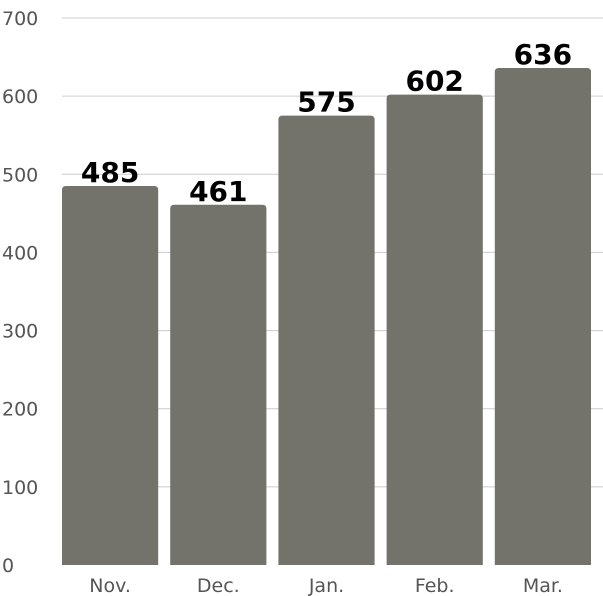 This screenshot has width=603, height=596. I want to click on bar-dec, so click(218, 385).